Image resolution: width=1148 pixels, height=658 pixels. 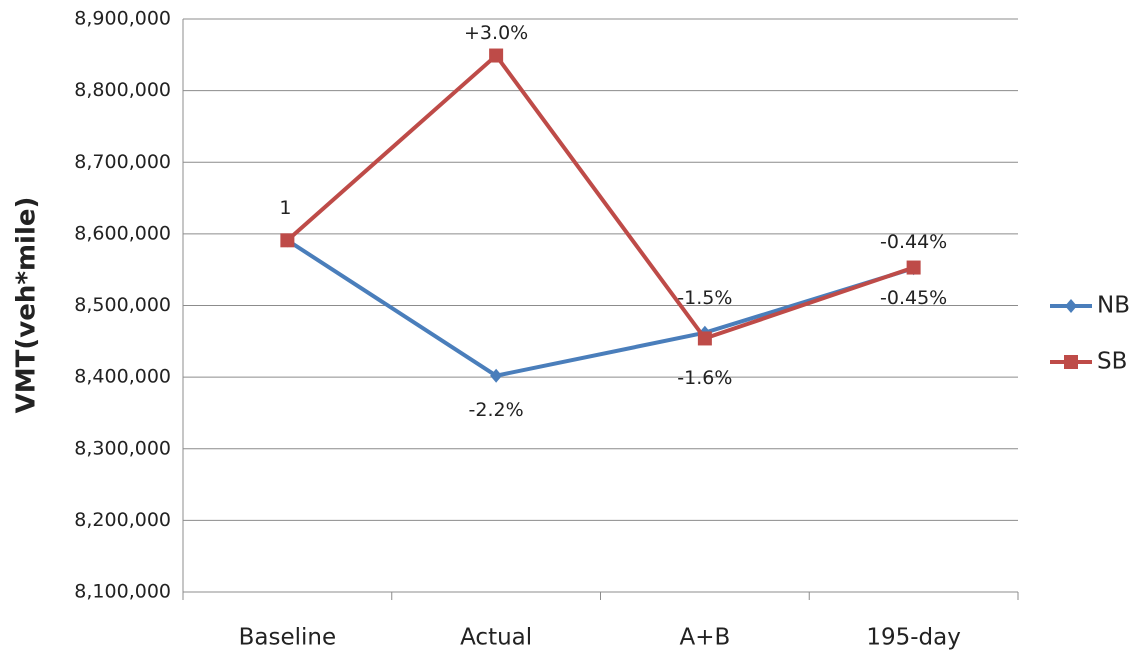 I want to click on y-tick-label: 8,400,000, so click(x=122, y=377).